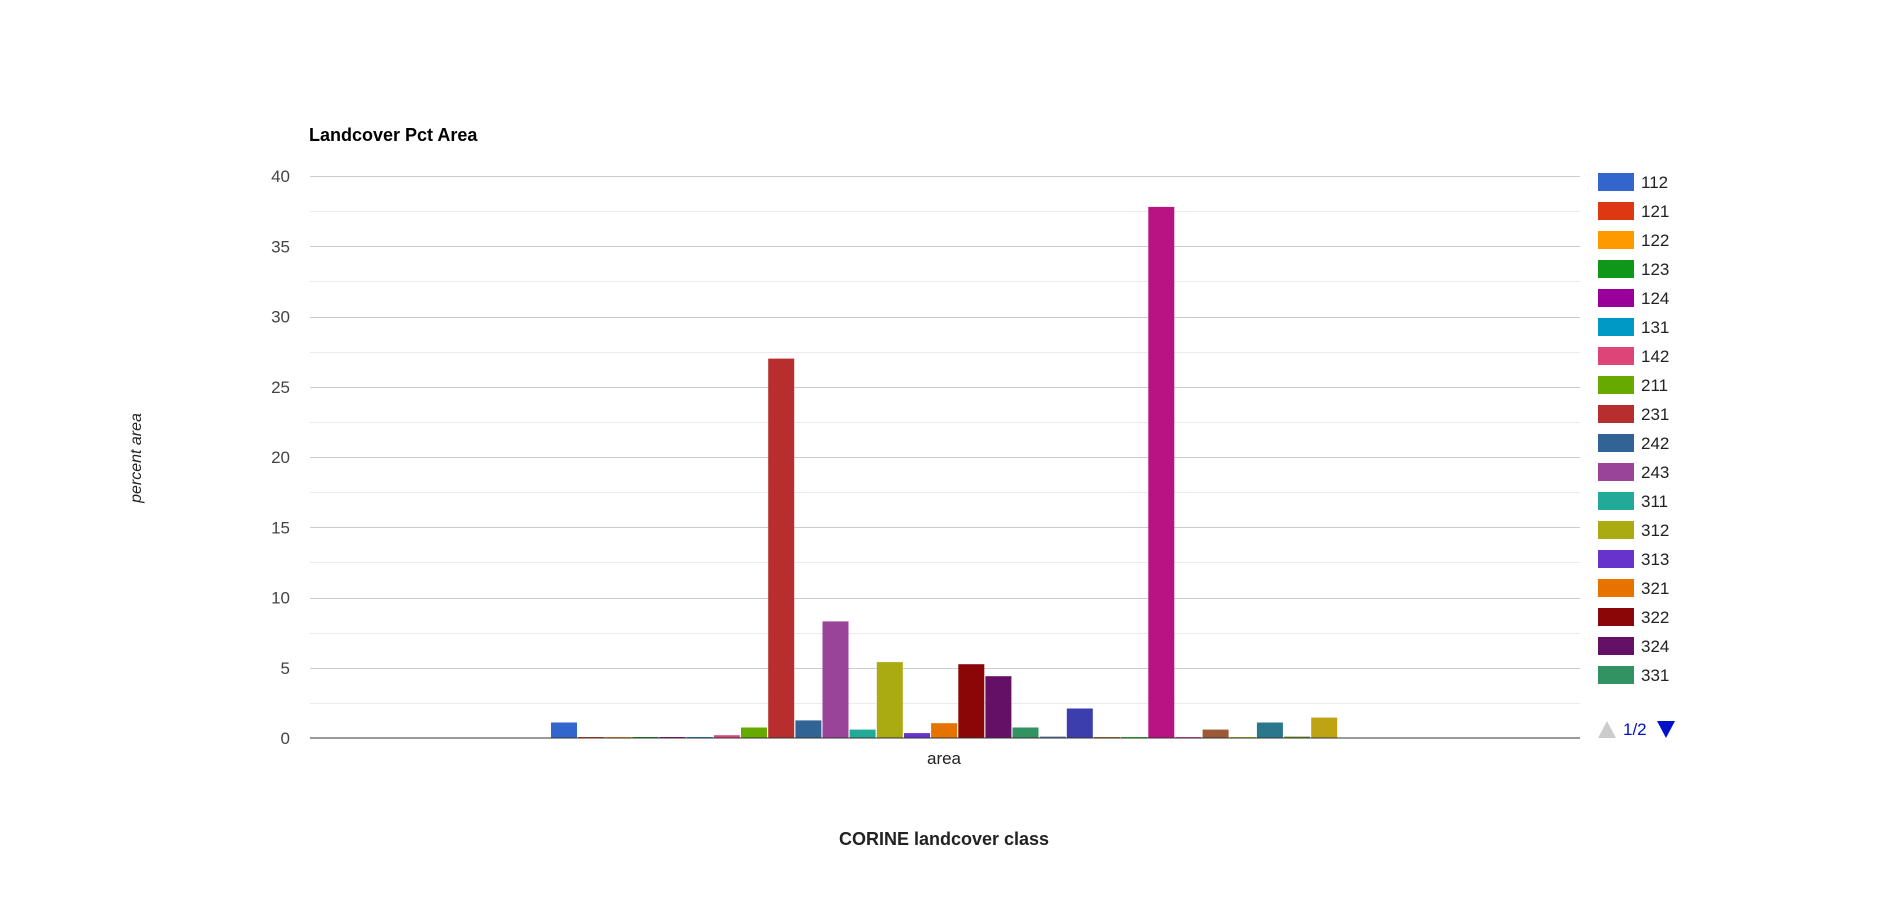 This screenshot has width=1880, height=914. Describe the element at coordinates (1654, 385) in the screenshot. I see `legend-label: 211` at that location.